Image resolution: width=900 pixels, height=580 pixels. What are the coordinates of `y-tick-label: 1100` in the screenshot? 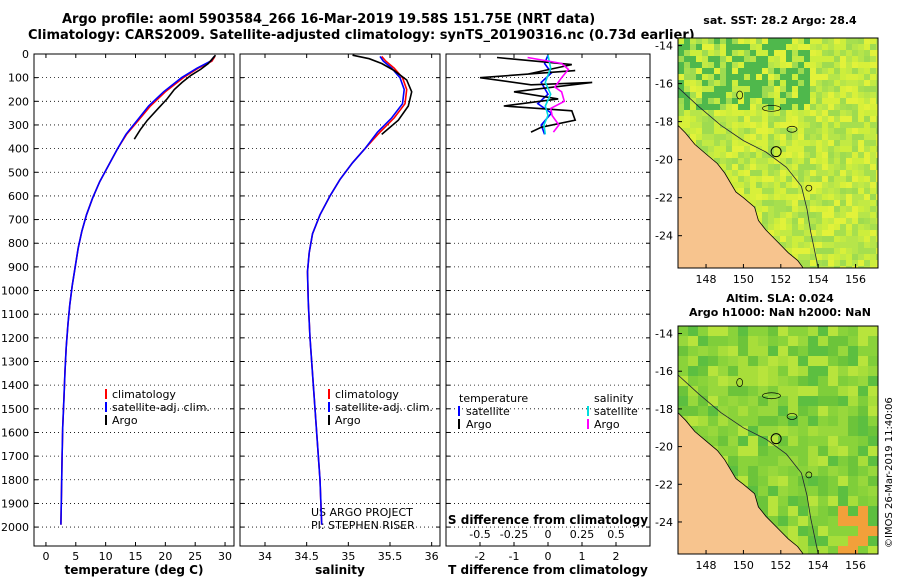 It's located at (15, 314).